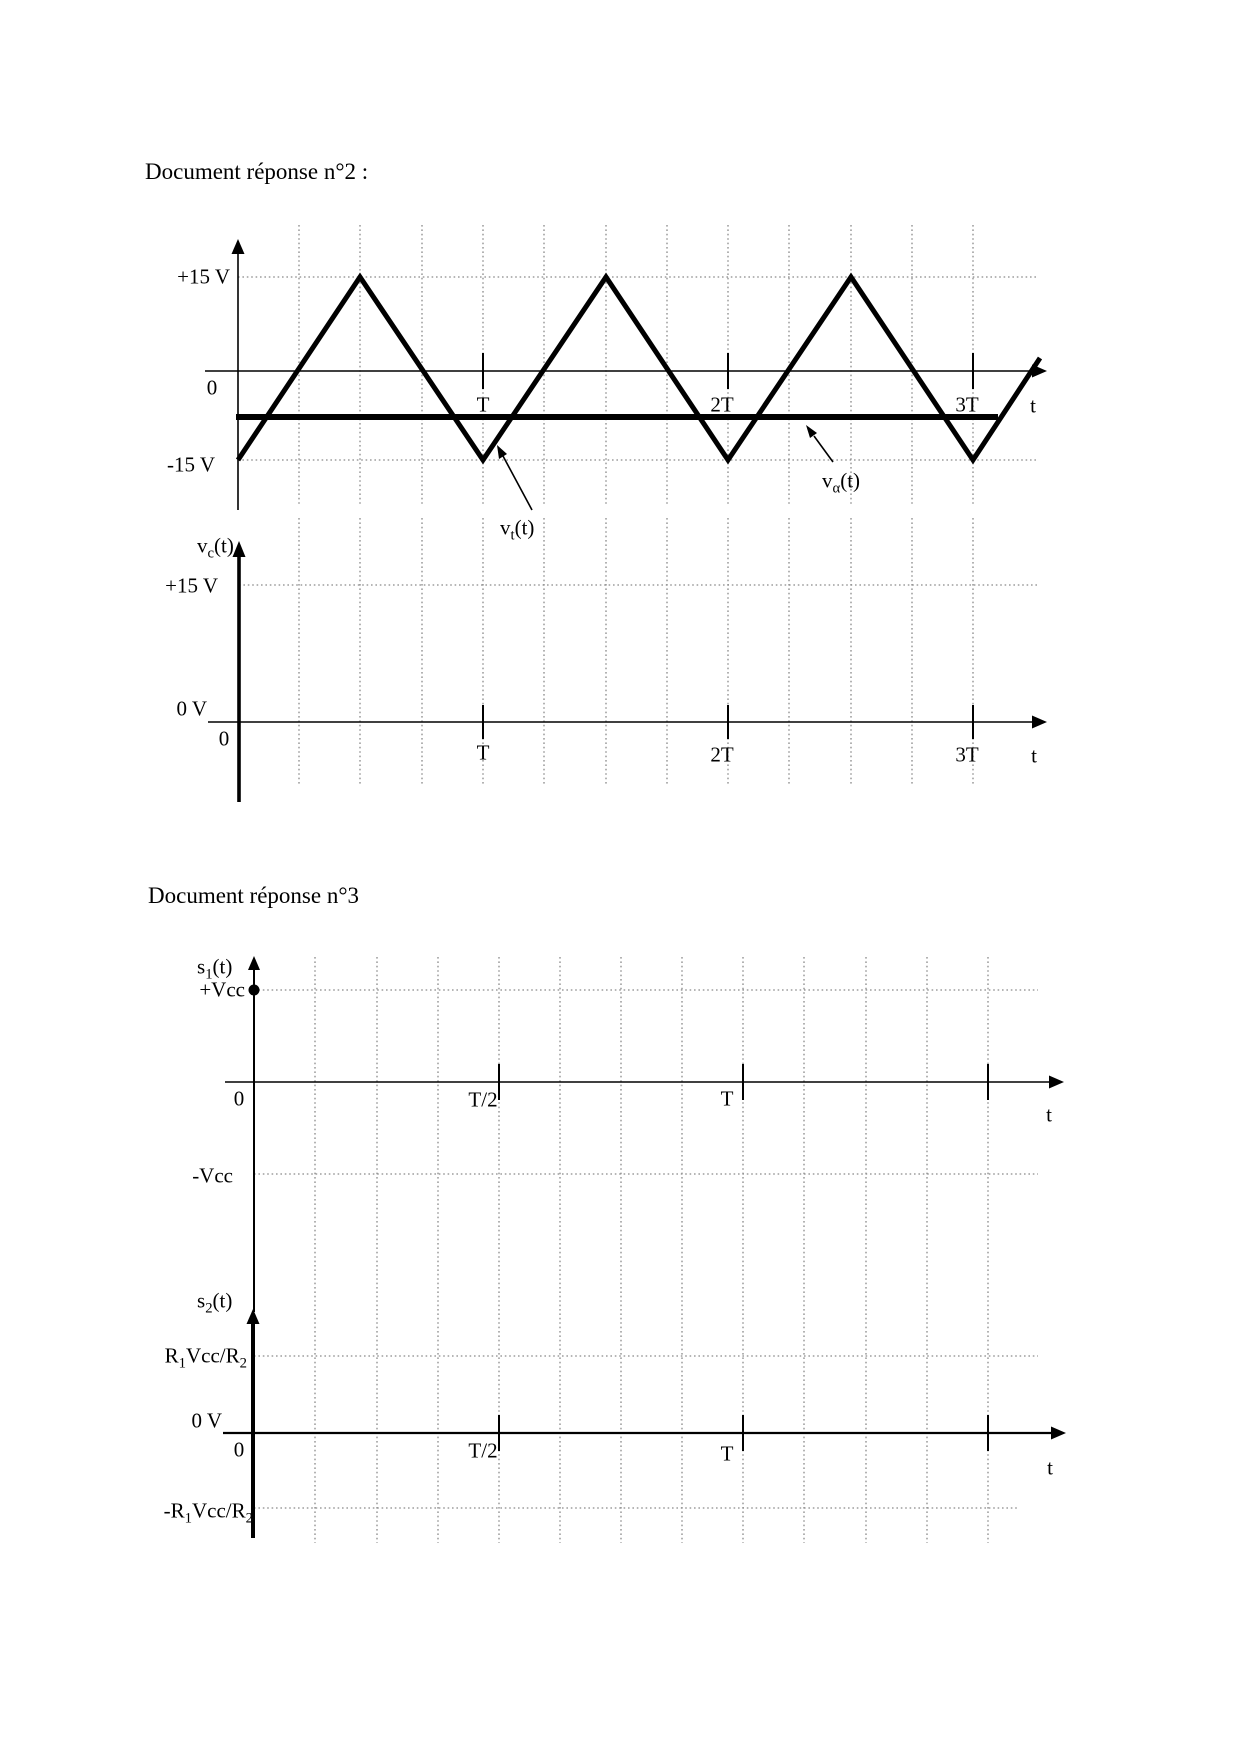 The image size is (1240, 1754). Describe the element at coordinates (1058, 1433) in the screenshot. I see `g4-x-axis-arrow-icon` at that location.